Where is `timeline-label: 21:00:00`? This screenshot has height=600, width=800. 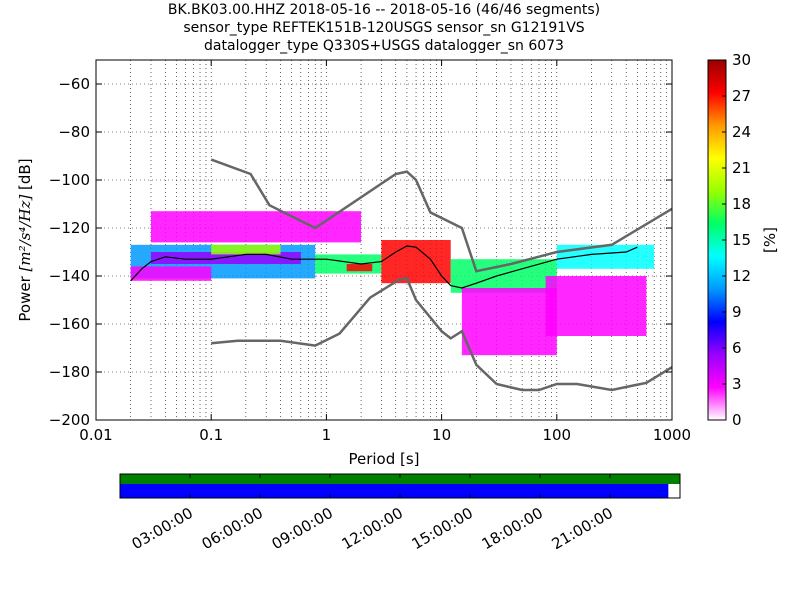 timeline-label: 21:00:00 is located at coordinates (582, 528).